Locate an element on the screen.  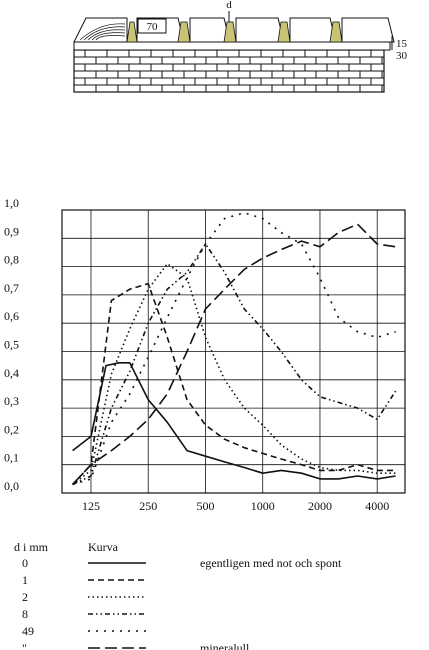
legend-row: 2 is located at coordinates (84, 597).